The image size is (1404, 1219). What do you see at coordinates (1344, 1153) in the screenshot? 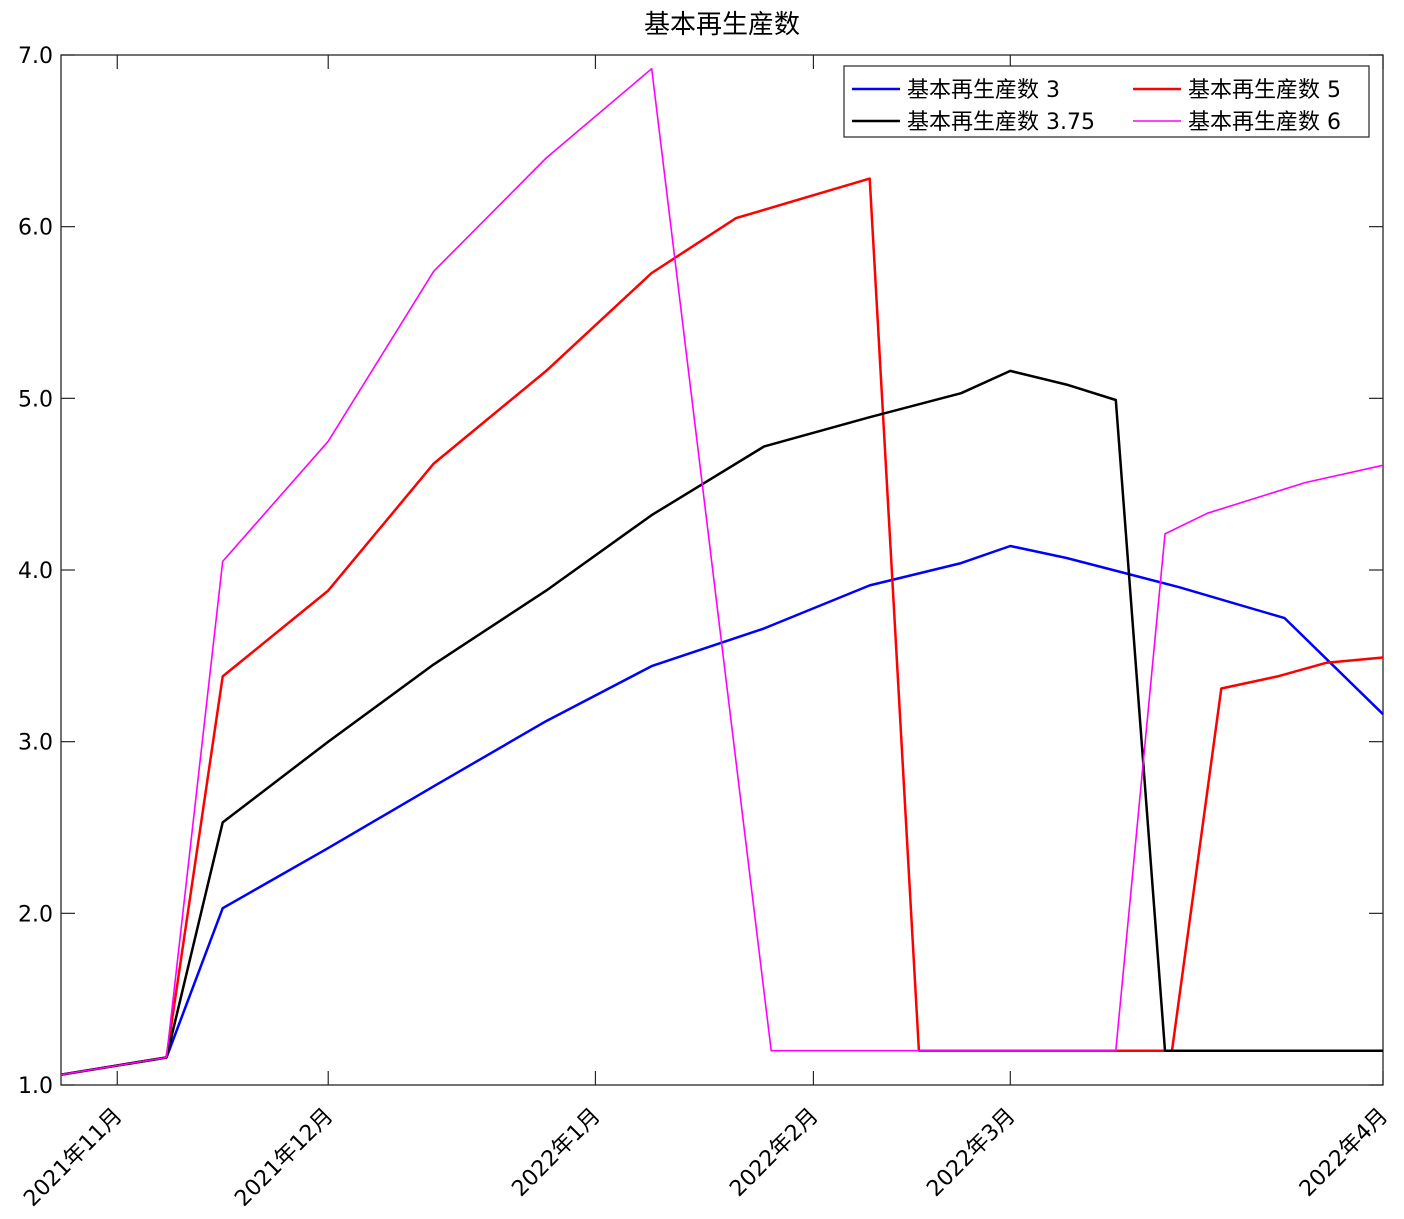
I see `x-tick-label: 2022年4月` at bounding box center [1344, 1153].